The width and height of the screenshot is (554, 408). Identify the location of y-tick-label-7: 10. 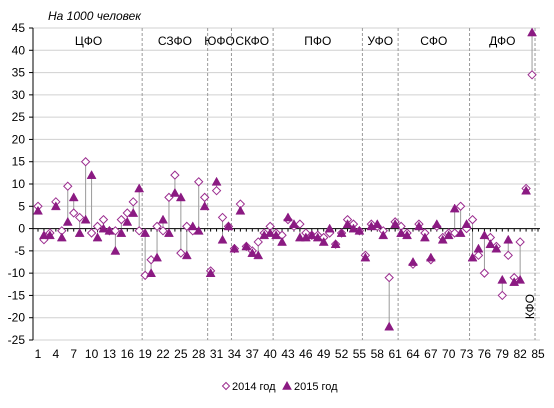
(19, 184).